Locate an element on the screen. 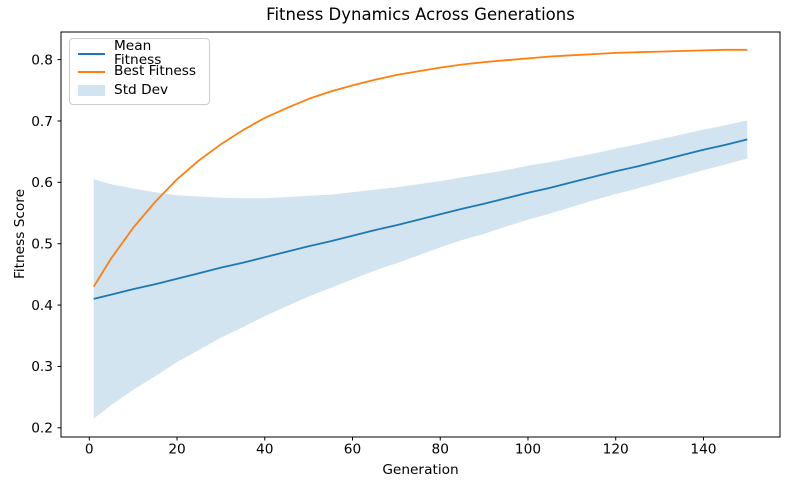 The width and height of the screenshot is (790, 490). x-tick-label: 140 is located at coordinates (703, 450).